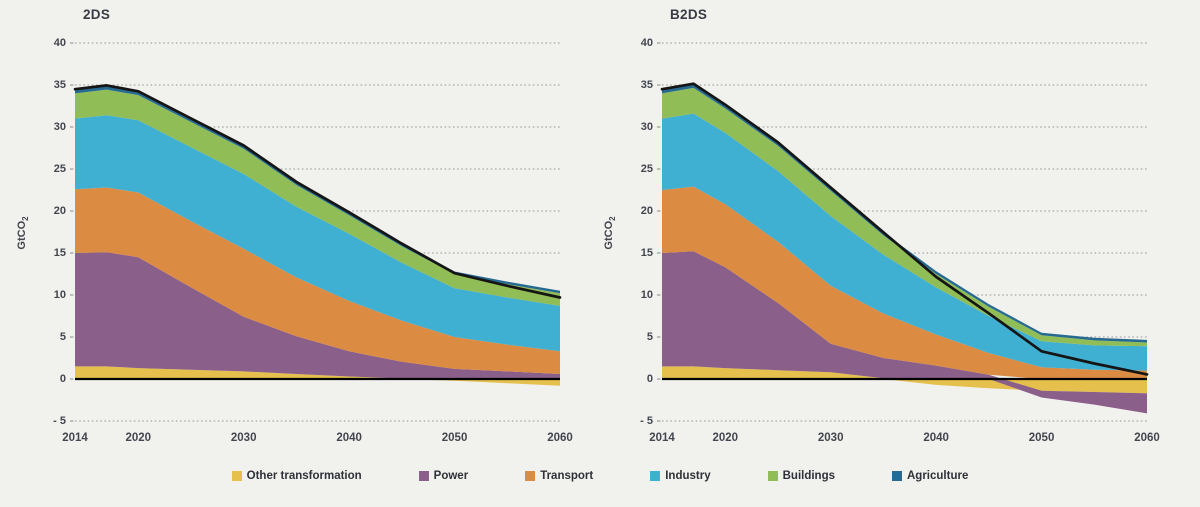 Image resolution: width=1200 pixels, height=507 pixels. What do you see at coordinates (317, 376) in the screenshot?
I see `area-band-other-transformation` at bounding box center [317, 376].